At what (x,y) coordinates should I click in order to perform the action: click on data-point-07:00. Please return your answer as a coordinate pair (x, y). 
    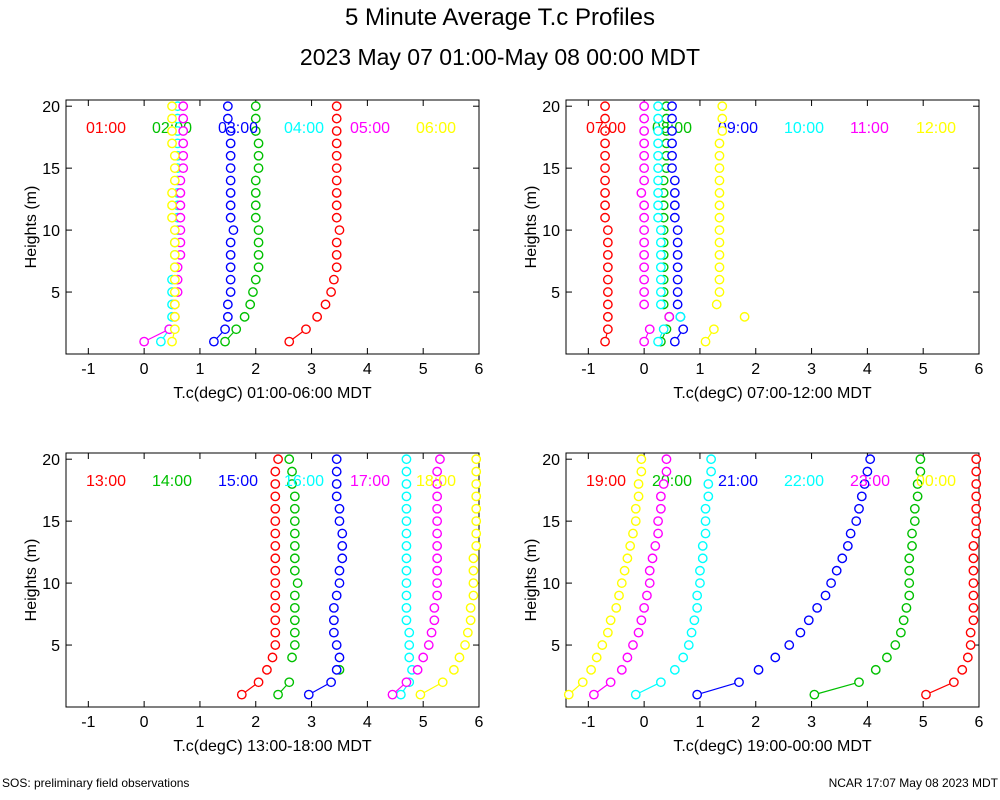
    Looking at the image, I should click on (605, 131).